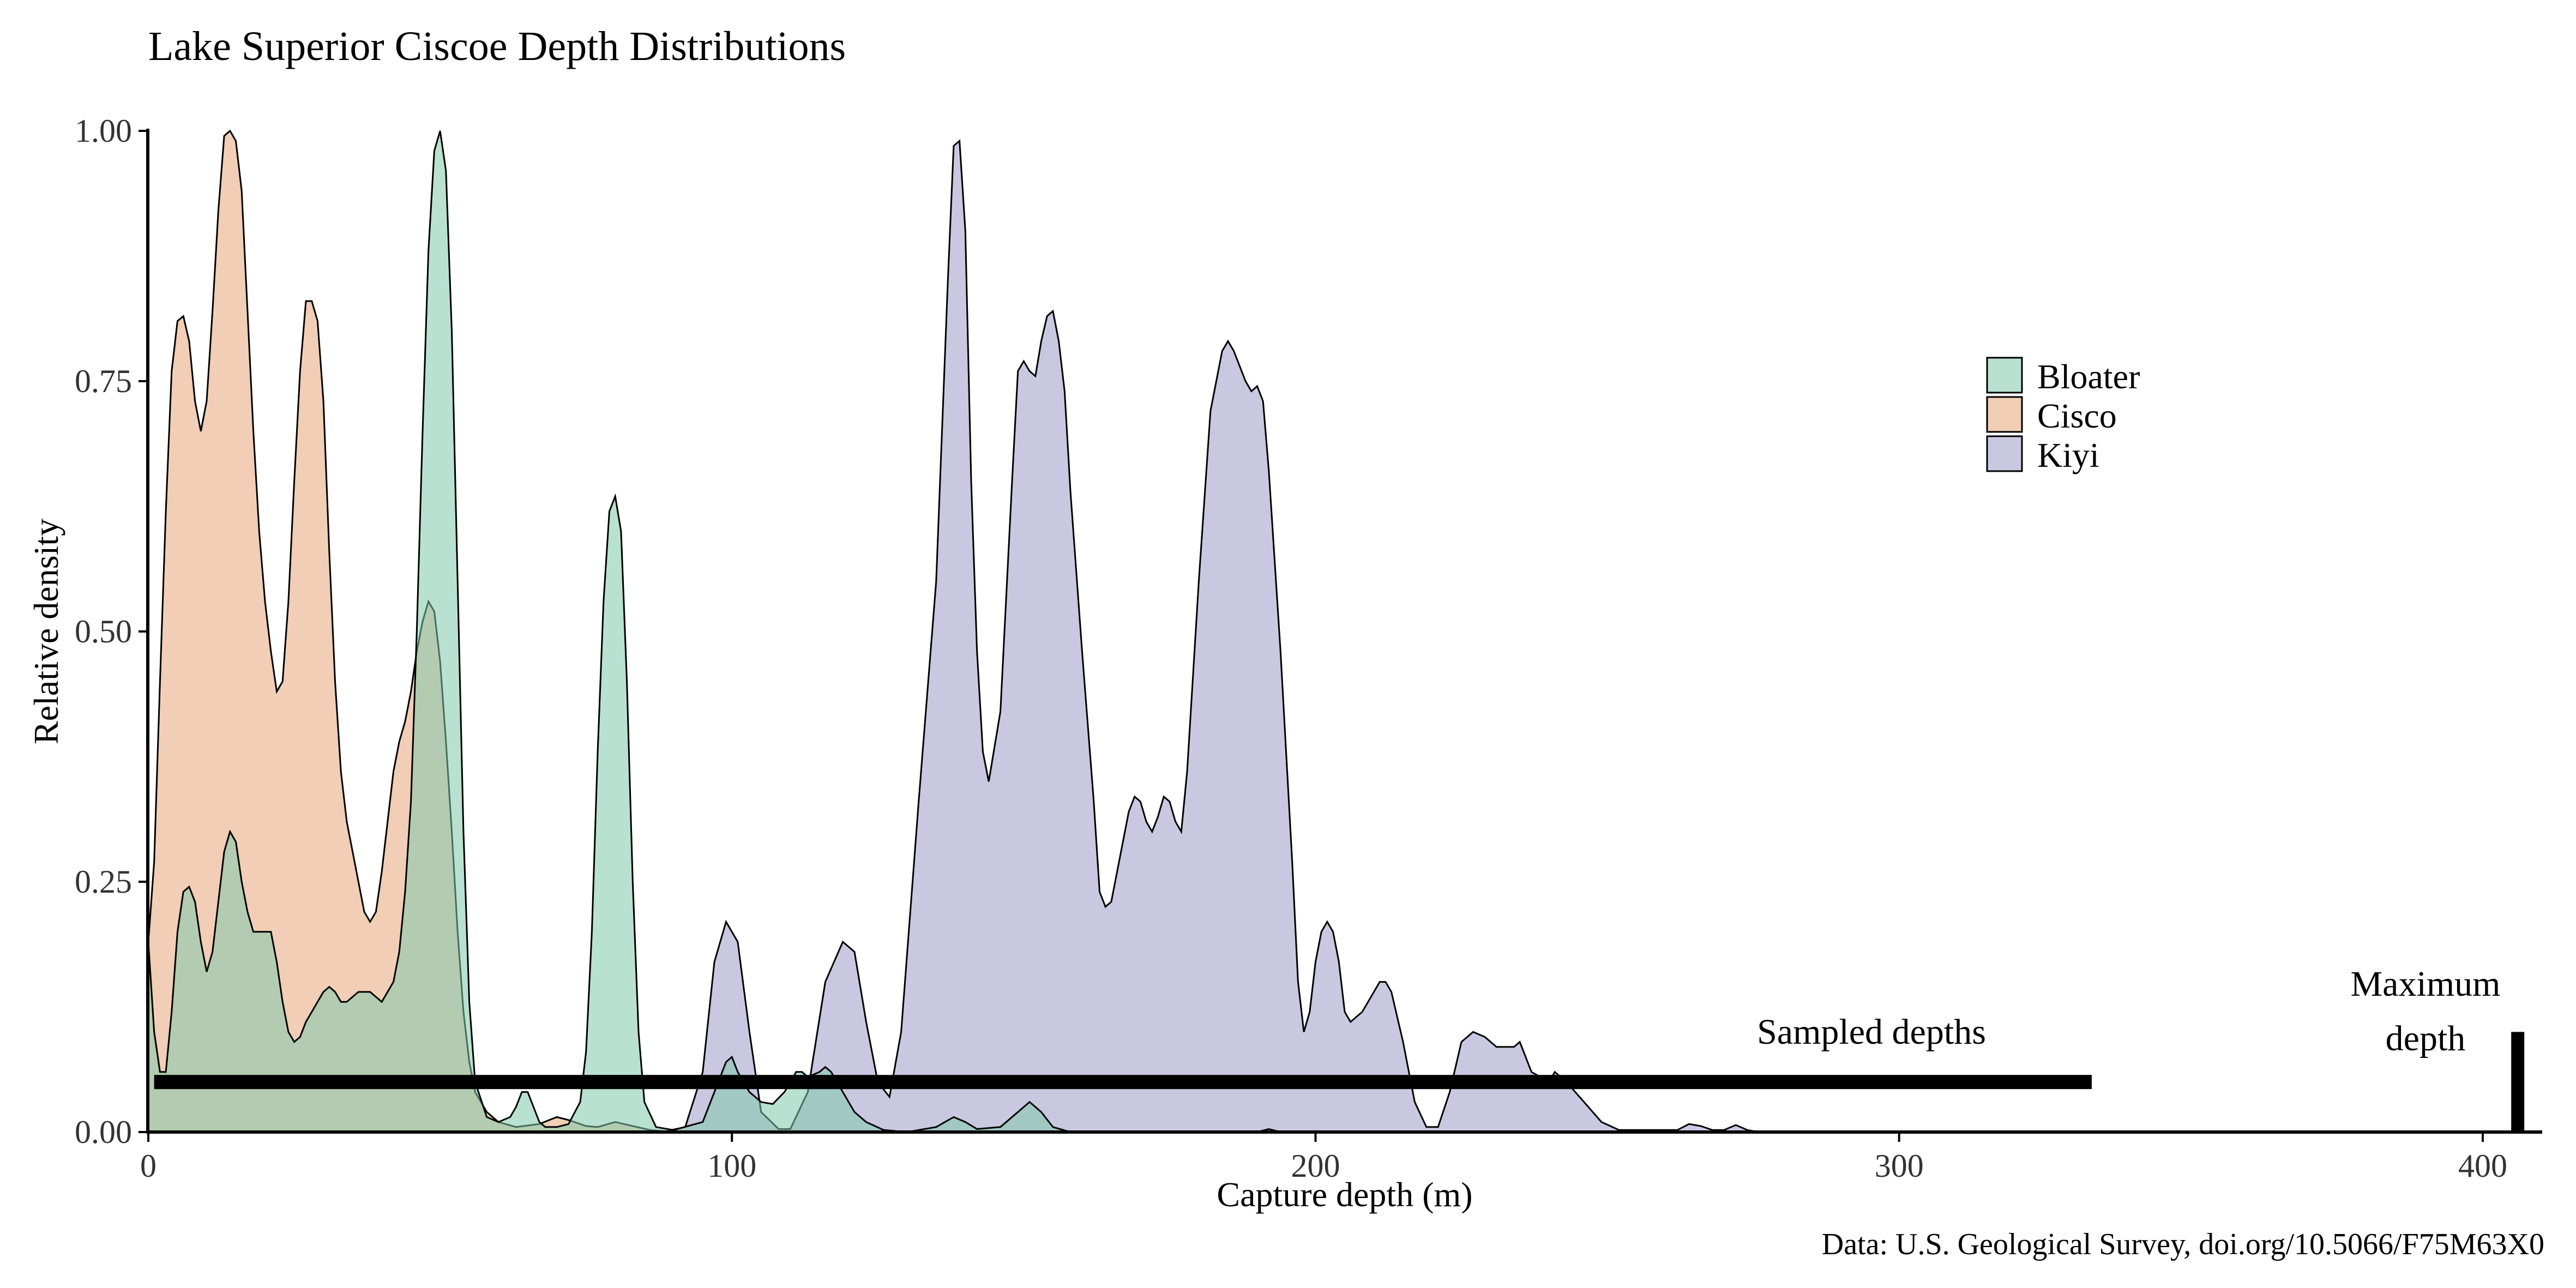 This screenshot has width=2576, height=1288. Describe the element at coordinates (2088, 376) in the screenshot. I see `legend-label-bloater: Bloater` at that location.